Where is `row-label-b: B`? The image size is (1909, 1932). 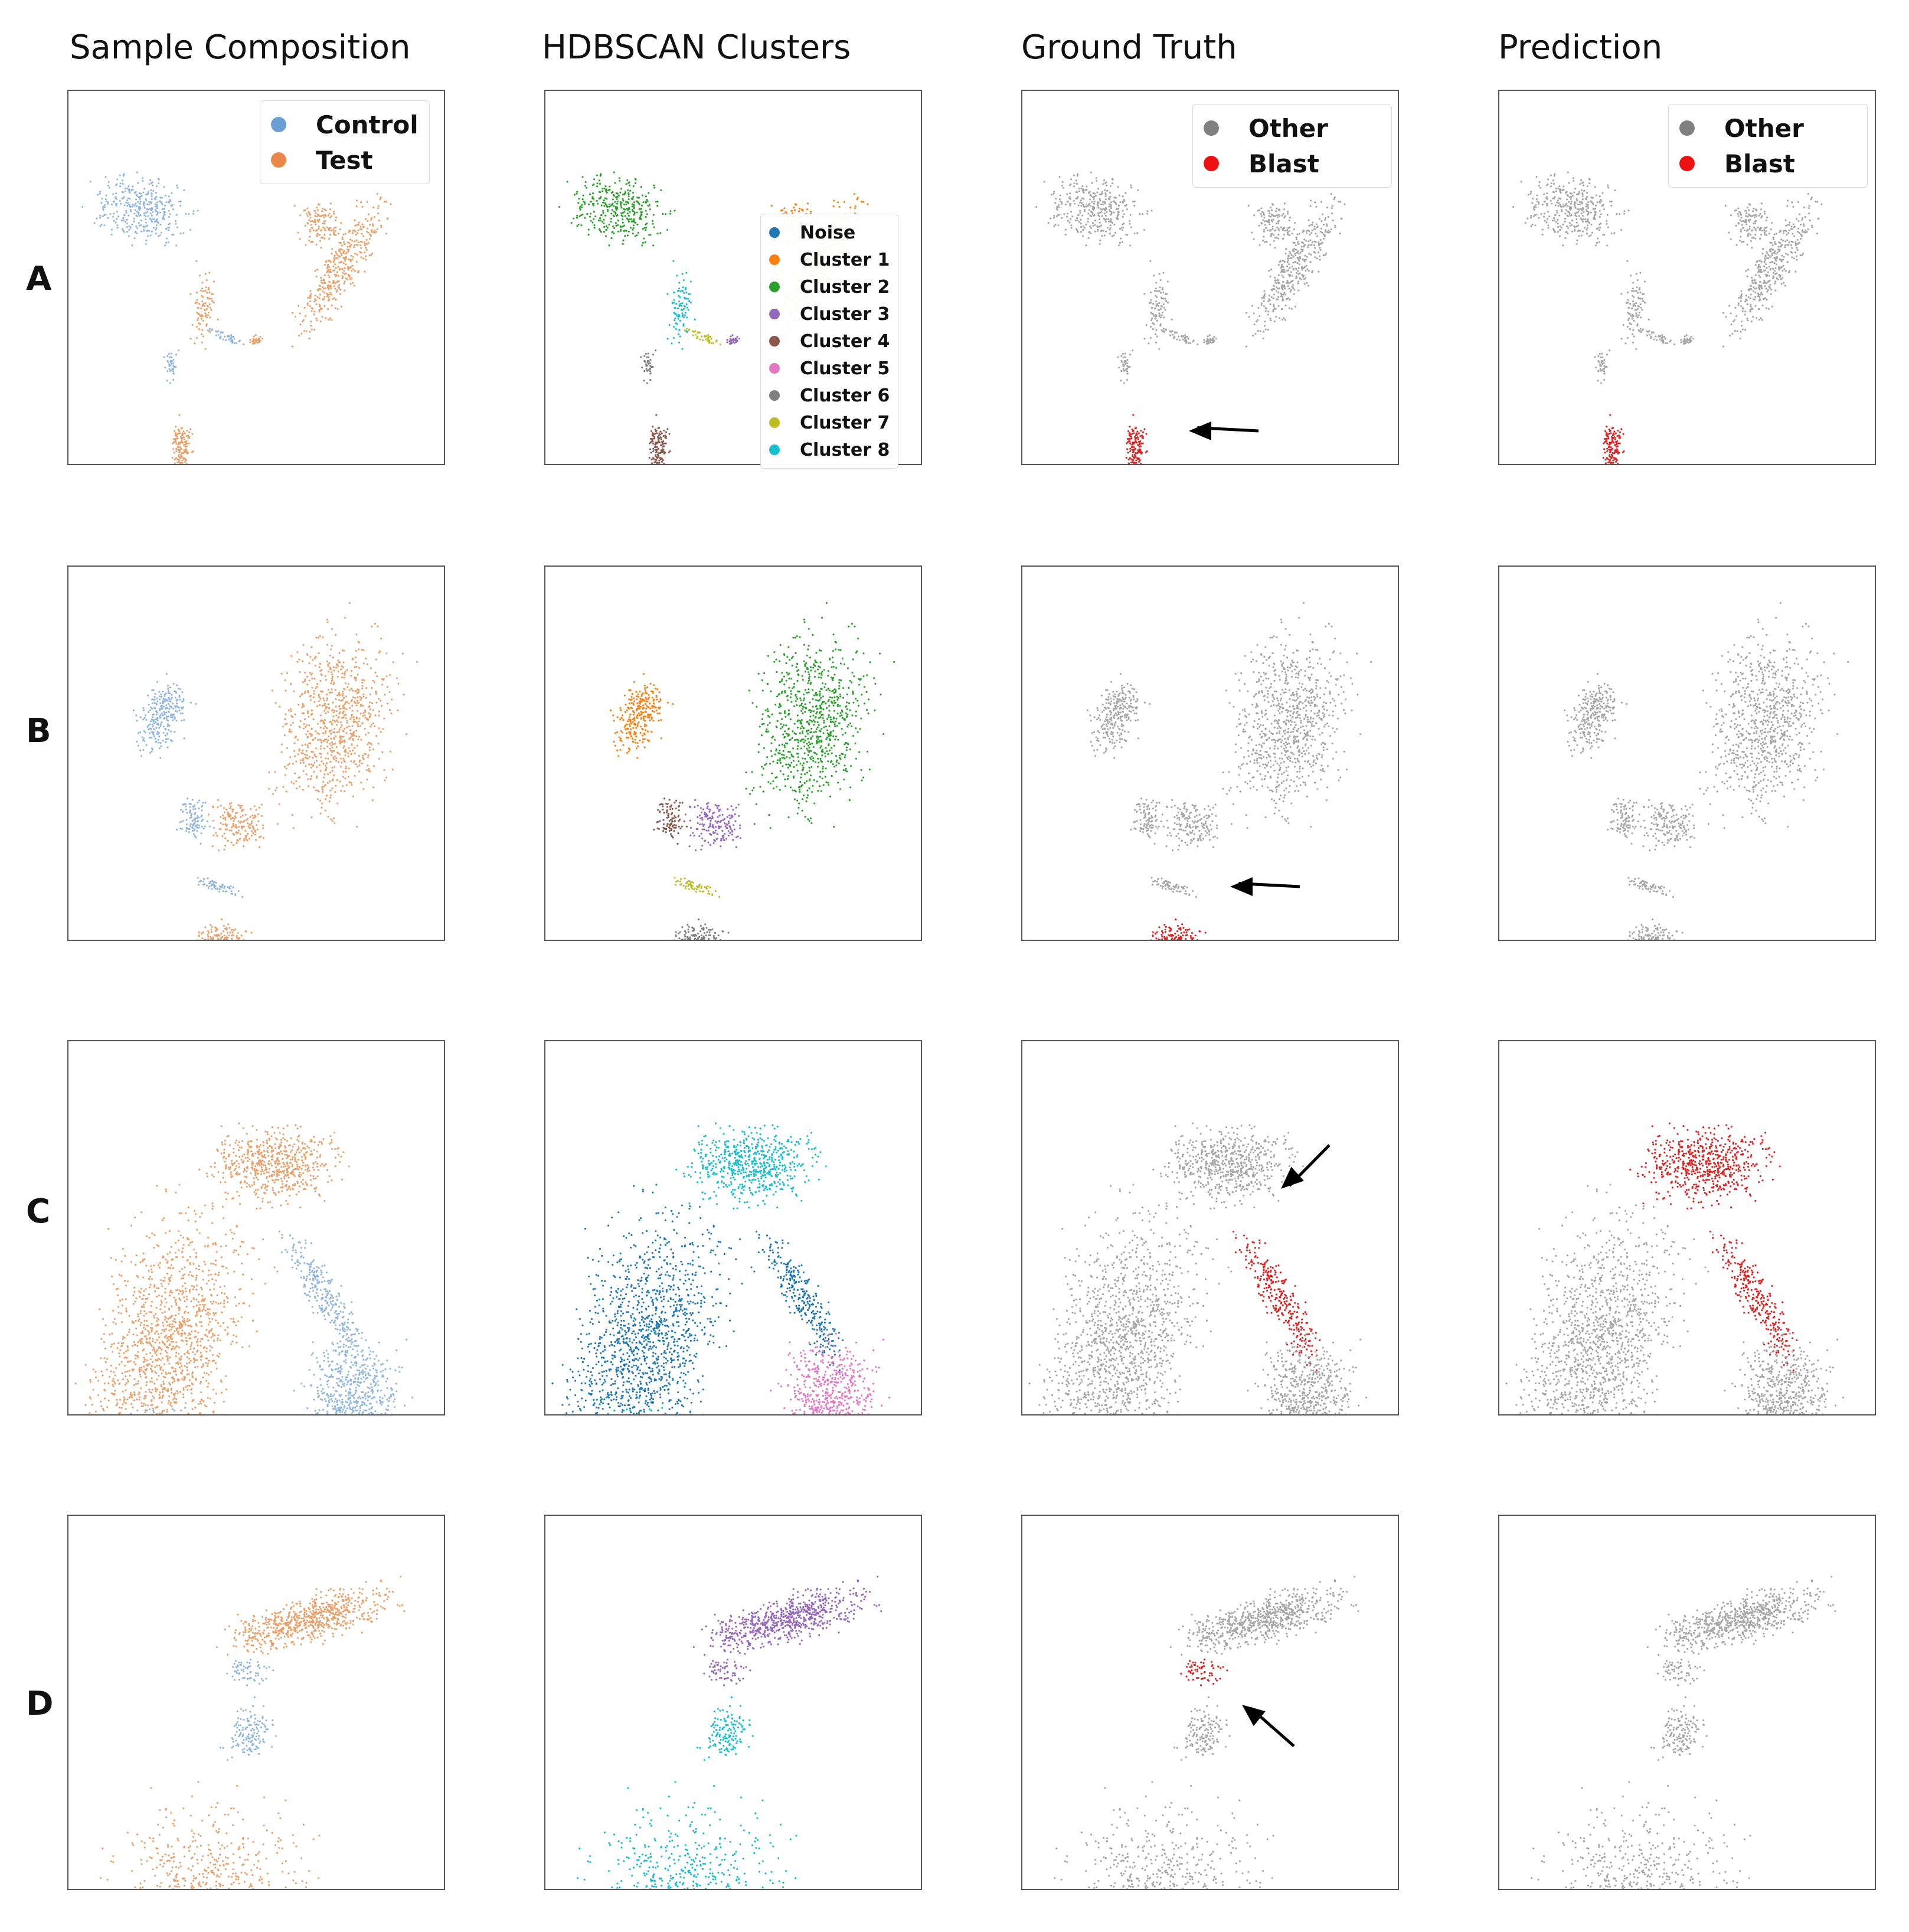
row-label-b: B is located at coordinates (38, 731).